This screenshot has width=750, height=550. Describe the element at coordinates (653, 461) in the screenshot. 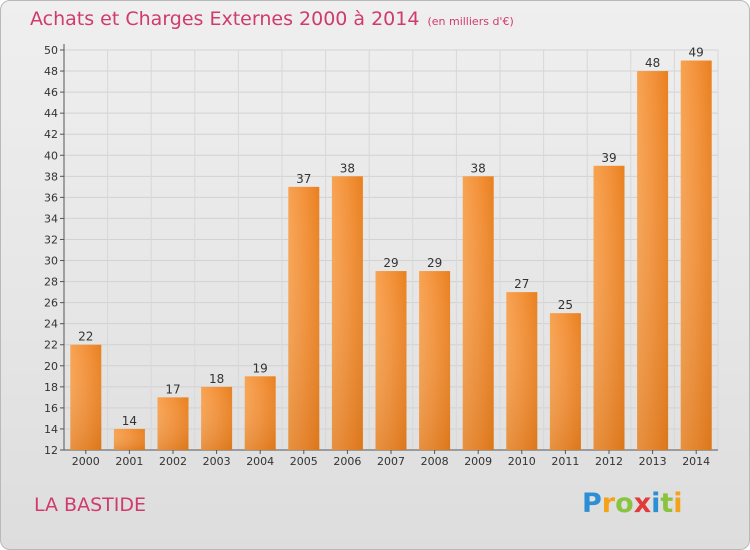

I see `x-tick-label: 2013` at that location.